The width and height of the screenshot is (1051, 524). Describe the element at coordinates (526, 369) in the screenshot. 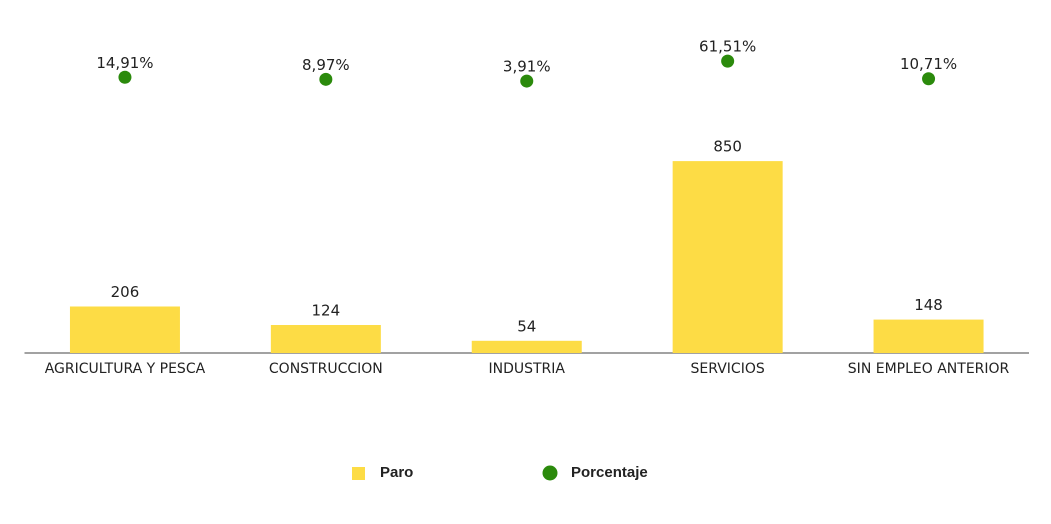

I see `x-tick-label: INDUSTRIA` at that location.